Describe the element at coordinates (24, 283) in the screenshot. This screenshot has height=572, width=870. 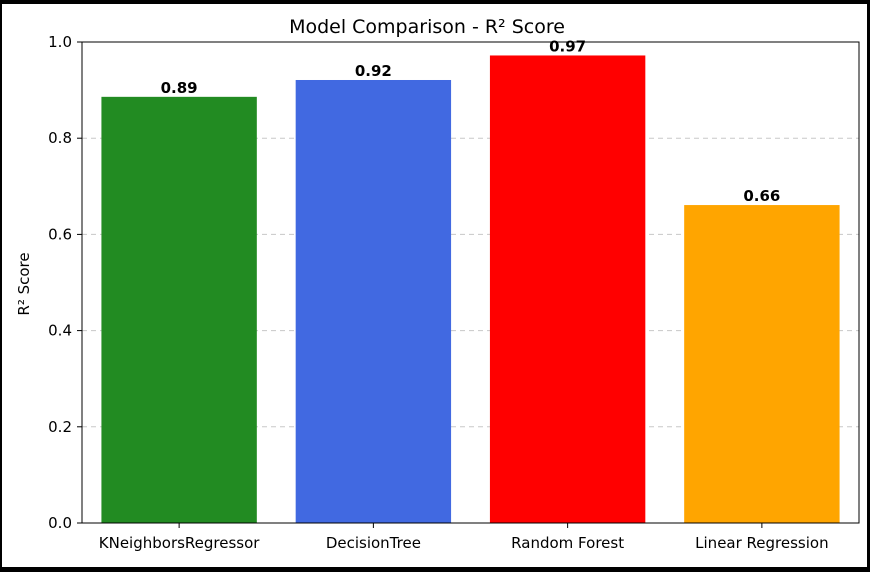
I see `y-axis-label: R² Score` at that location.